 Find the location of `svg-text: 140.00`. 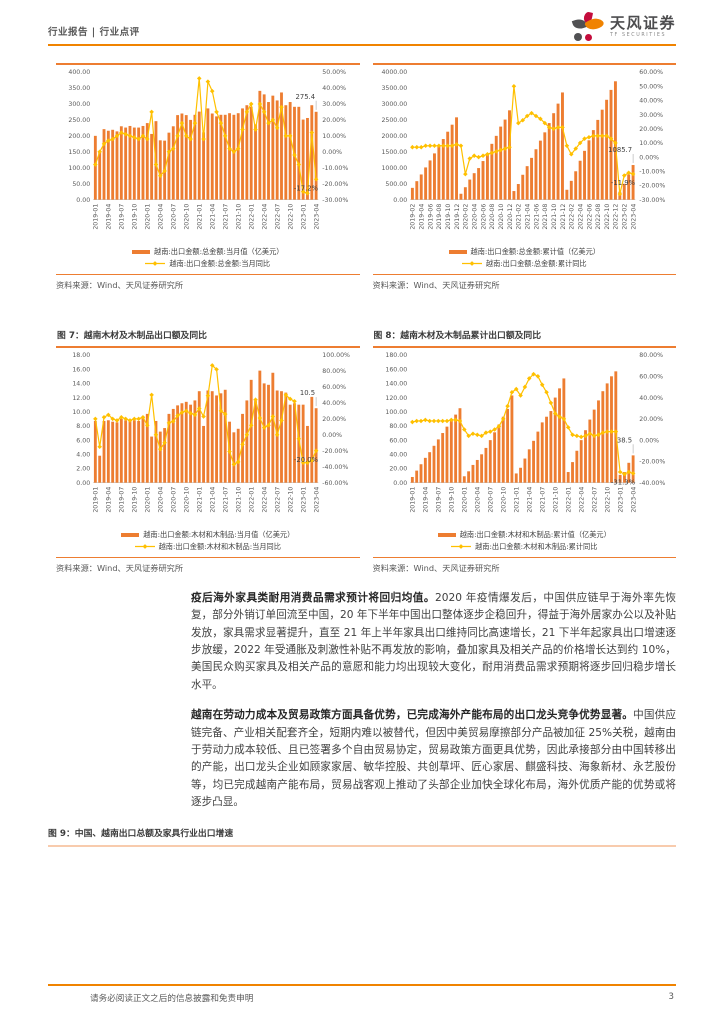

svg-text: 140.00 is located at coordinates (396, 383).